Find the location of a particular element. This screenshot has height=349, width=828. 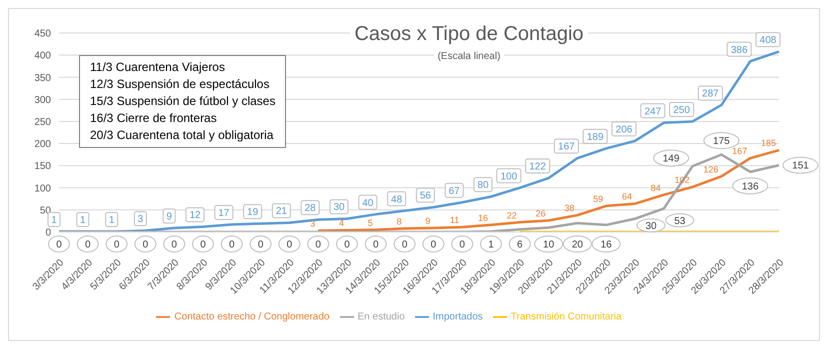

data-label: 59 is located at coordinates (598, 199).